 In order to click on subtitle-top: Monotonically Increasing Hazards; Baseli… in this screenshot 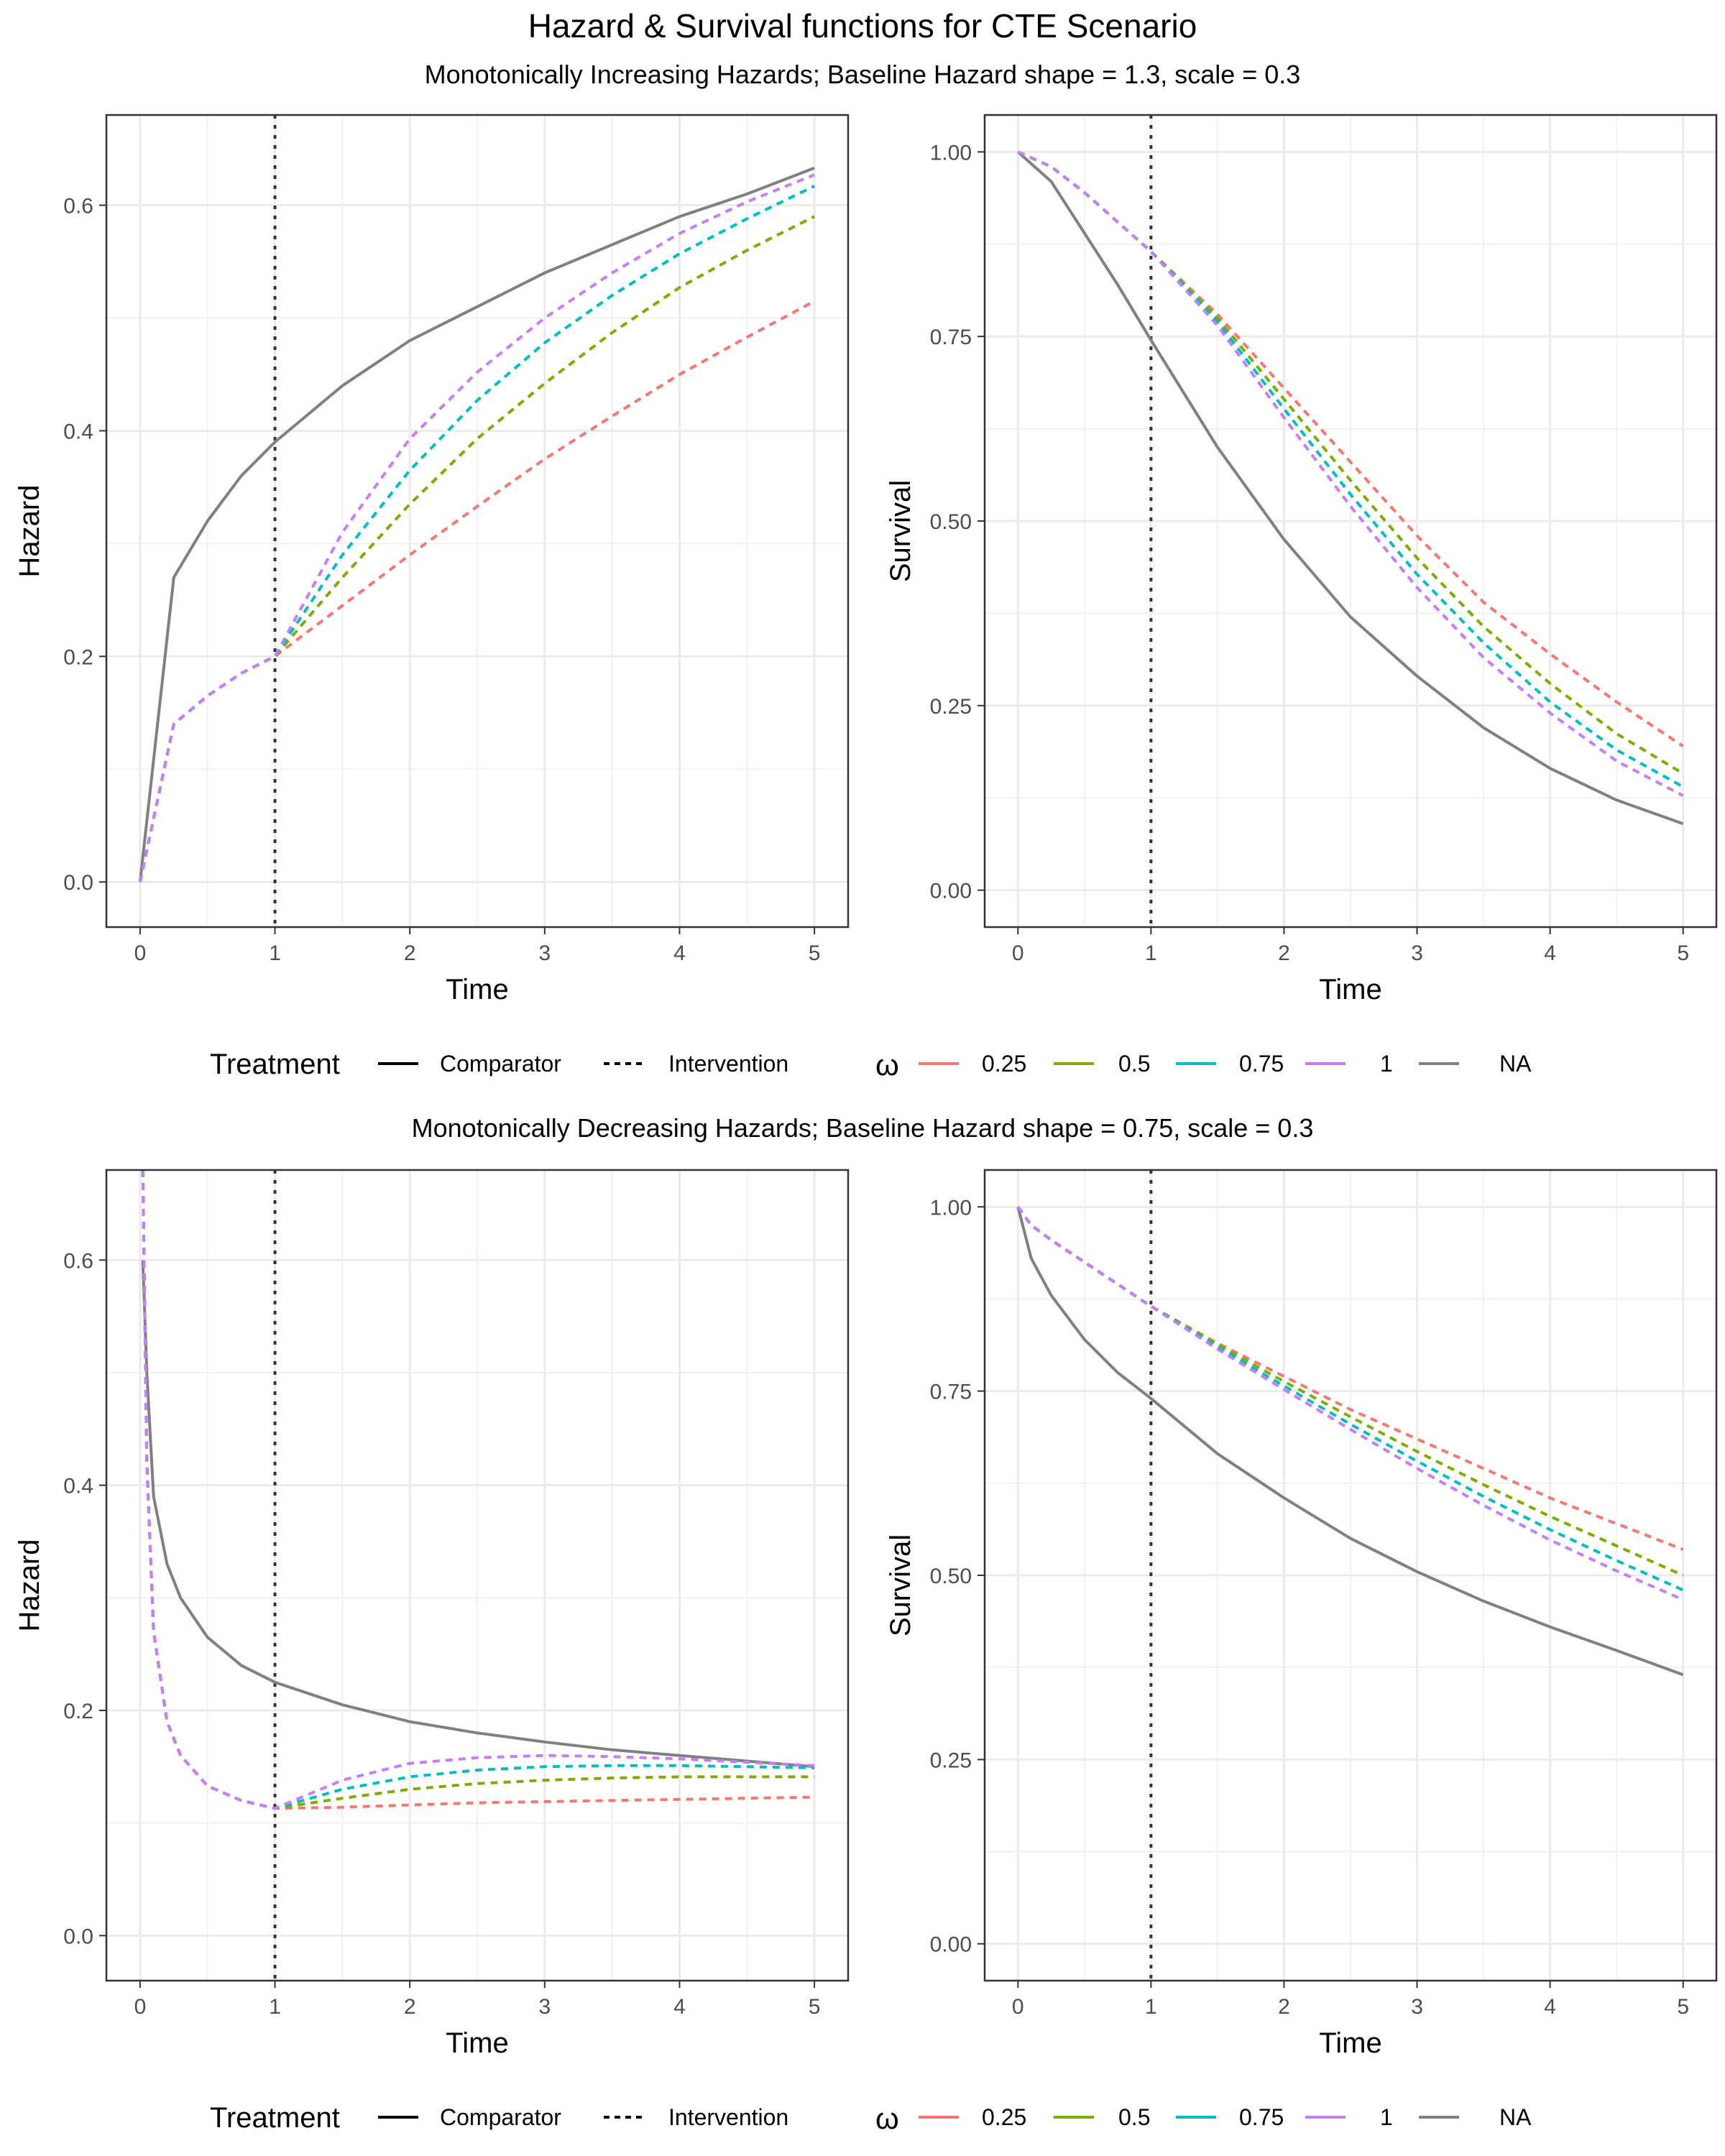, I will do `click(863, 75)`.